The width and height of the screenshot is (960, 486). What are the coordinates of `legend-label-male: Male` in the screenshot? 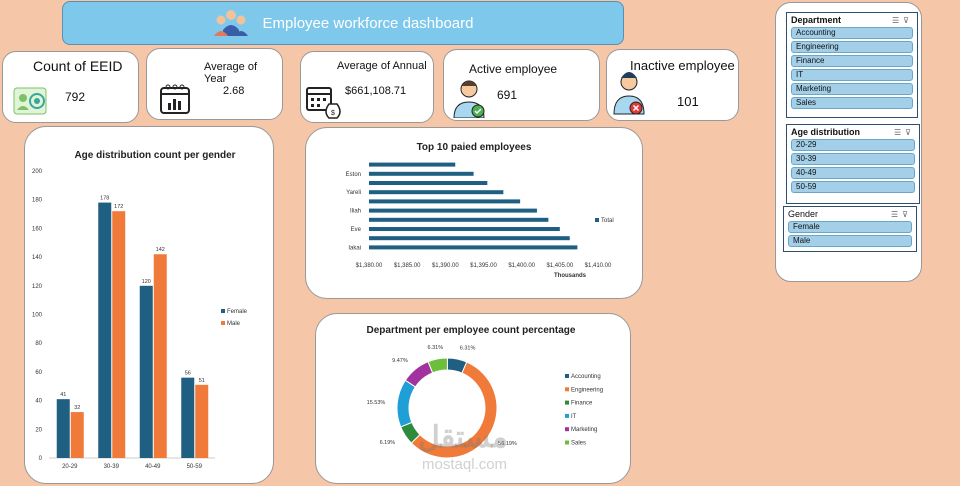 It's located at (234, 324).